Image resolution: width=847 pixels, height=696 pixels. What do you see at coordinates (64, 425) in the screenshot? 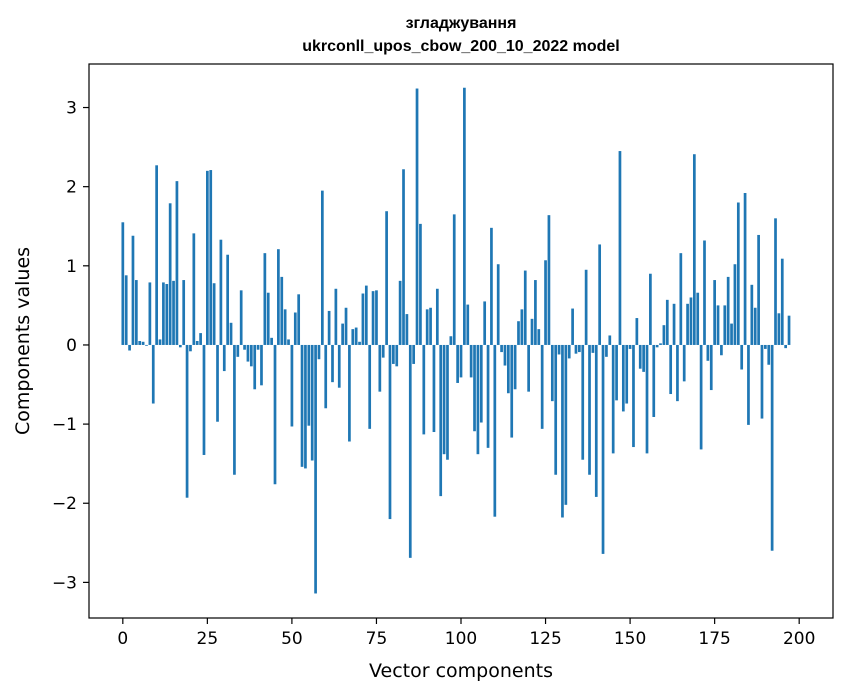
I see `y-tick-label: −1` at bounding box center [64, 425].